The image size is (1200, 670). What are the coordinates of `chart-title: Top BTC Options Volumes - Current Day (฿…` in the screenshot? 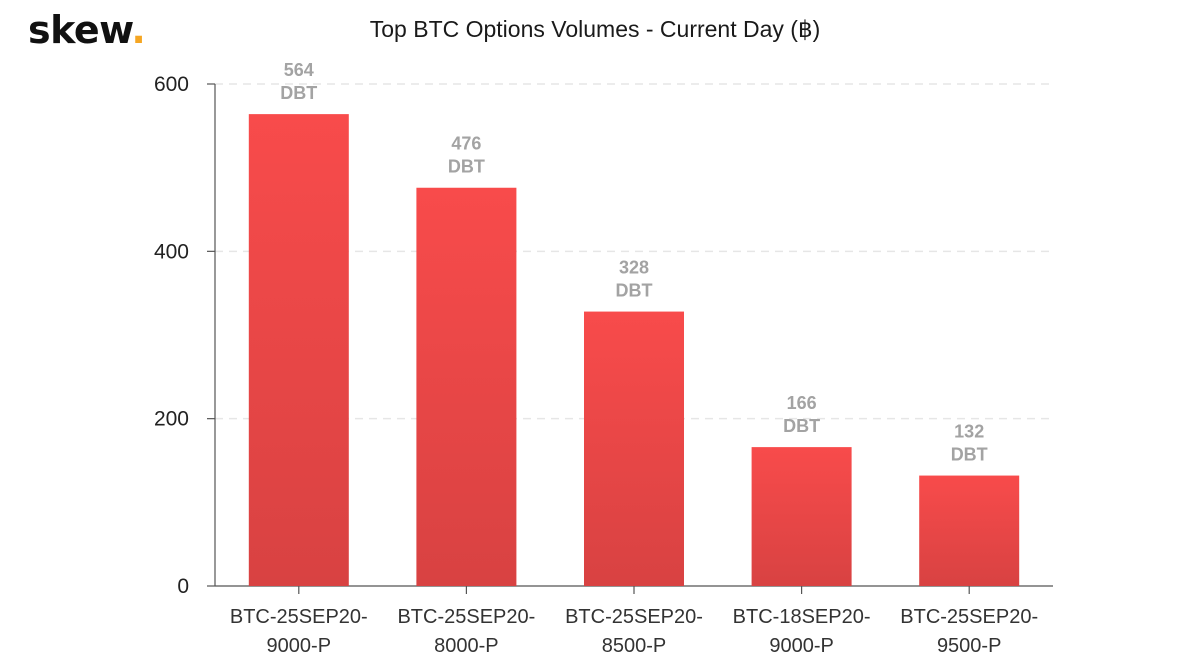 It's located at (595, 29).